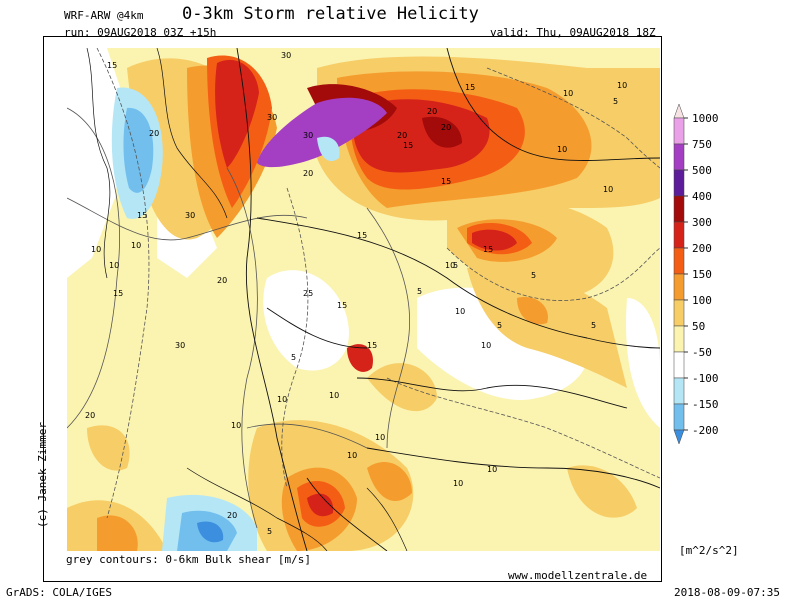 This screenshot has width=800, height=600. Describe the element at coordinates (702, 222) in the screenshot. I see `colorbar-level-label: 300` at that location.